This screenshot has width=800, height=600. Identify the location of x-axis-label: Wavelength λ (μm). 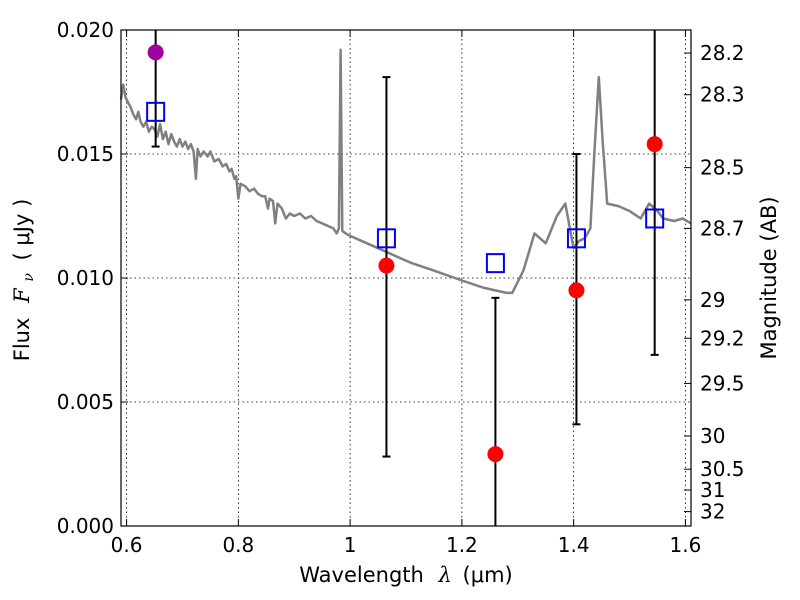
(405, 575).